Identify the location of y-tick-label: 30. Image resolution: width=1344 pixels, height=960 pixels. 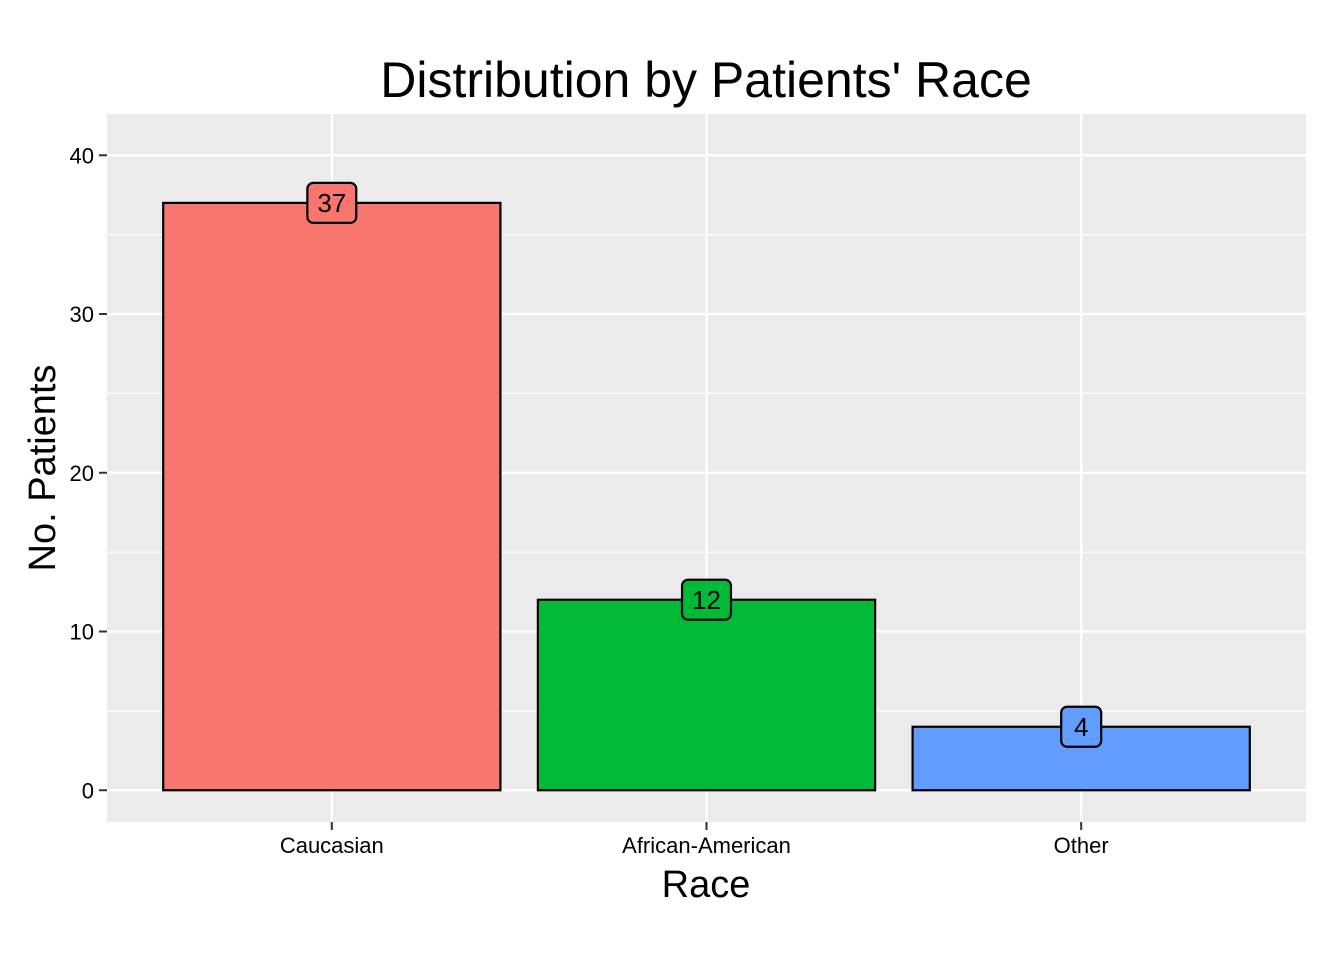
(82, 314).